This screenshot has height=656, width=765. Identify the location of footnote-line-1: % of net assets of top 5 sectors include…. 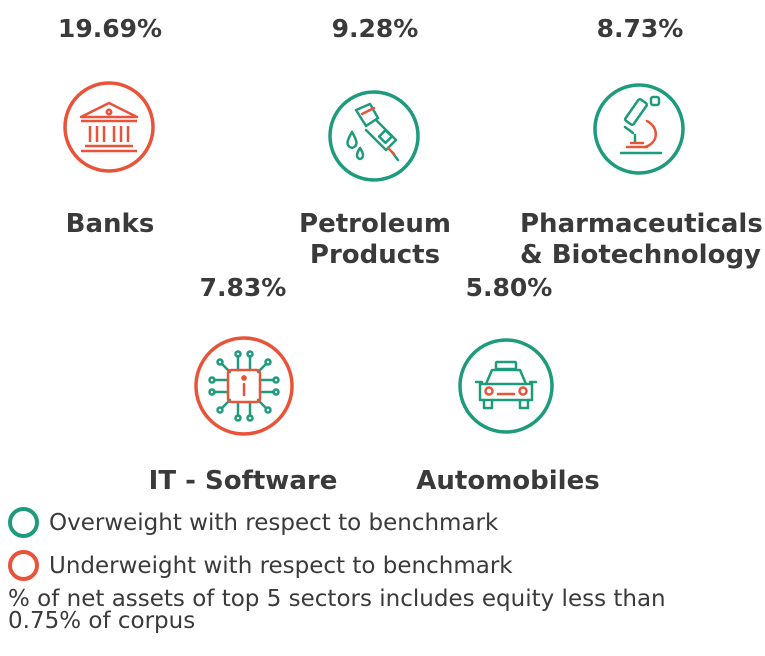
(337, 599).